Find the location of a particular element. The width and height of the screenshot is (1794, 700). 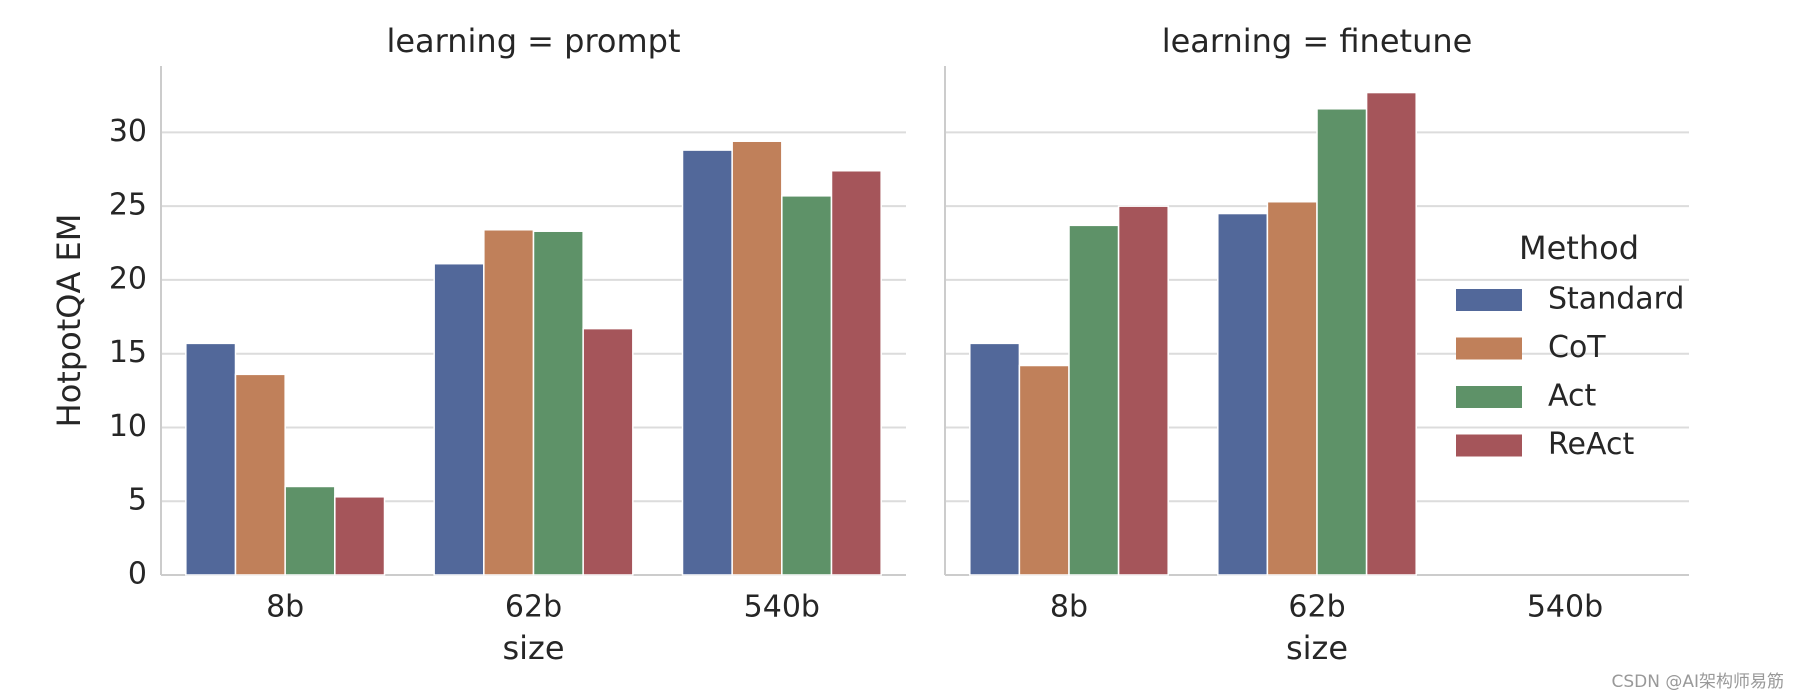

y-axis-label: HotpotQA EM is located at coordinates (69, 321).